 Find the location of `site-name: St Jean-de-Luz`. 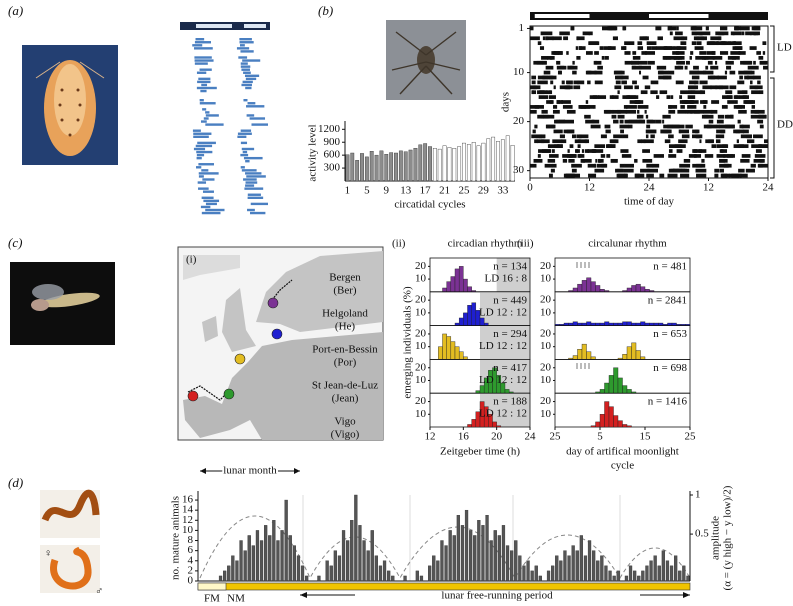

site-name: St Jean-de-Luz is located at coordinates (345, 386).